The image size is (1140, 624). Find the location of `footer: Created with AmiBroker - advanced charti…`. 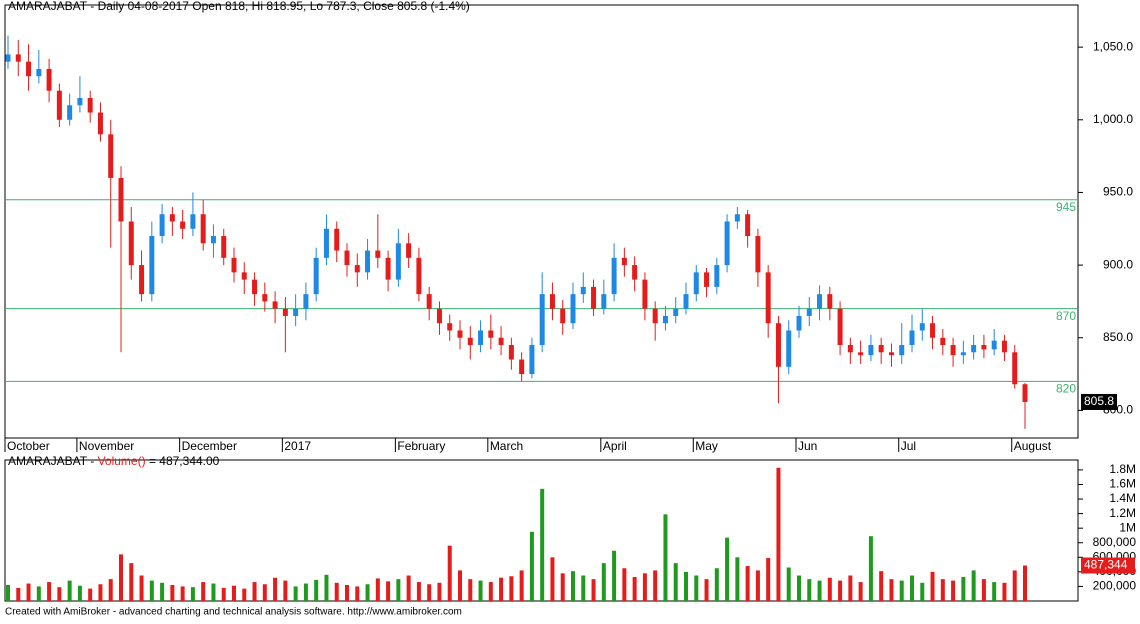

footer: Created with AmiBroker - advanced charti… is located at coordinates (233, 612).